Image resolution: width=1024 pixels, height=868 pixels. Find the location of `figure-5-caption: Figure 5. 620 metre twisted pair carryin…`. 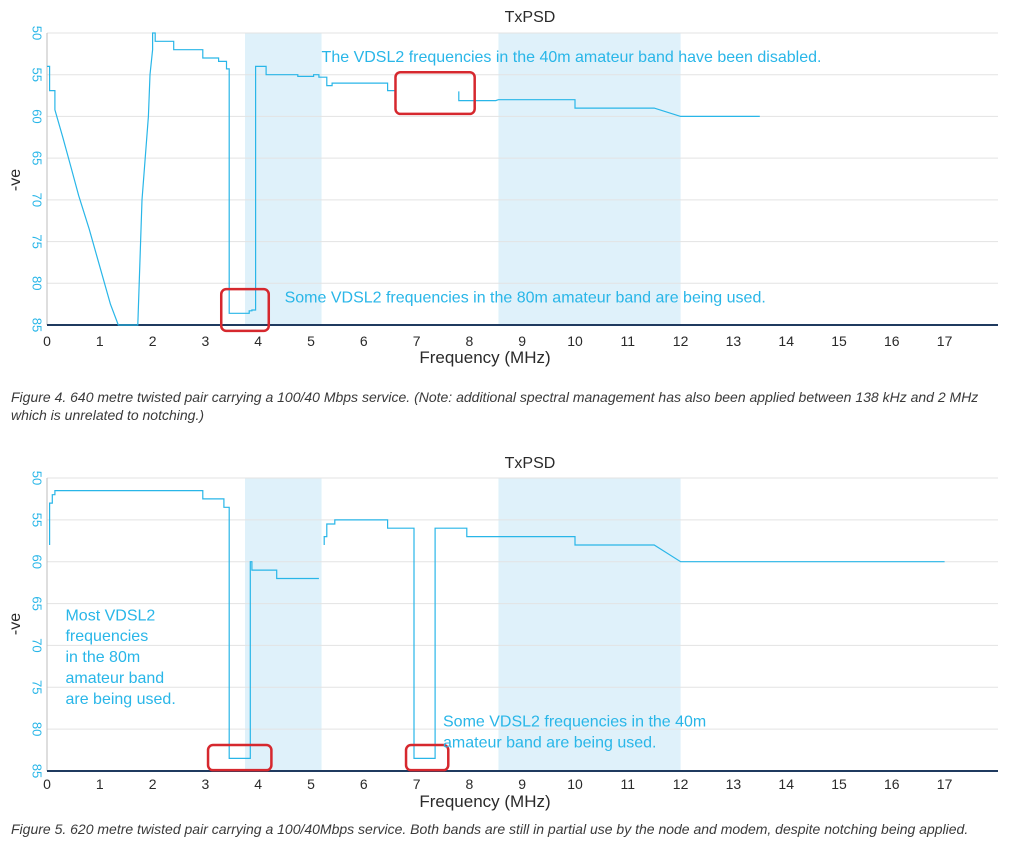

figure-5-caption: Figure 5. 620 metre twisted pair carryin… is located at coordinates (490, 829).